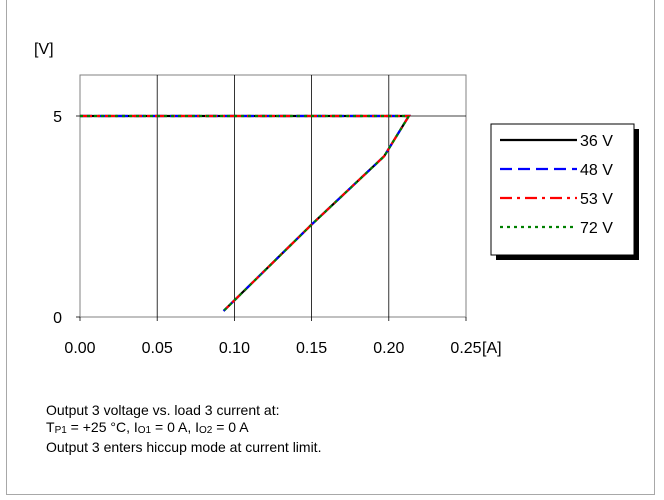 The height and width of the screenshot is (500, 664). I want to click on legend-label-3: 72 V, so click(596, 228).